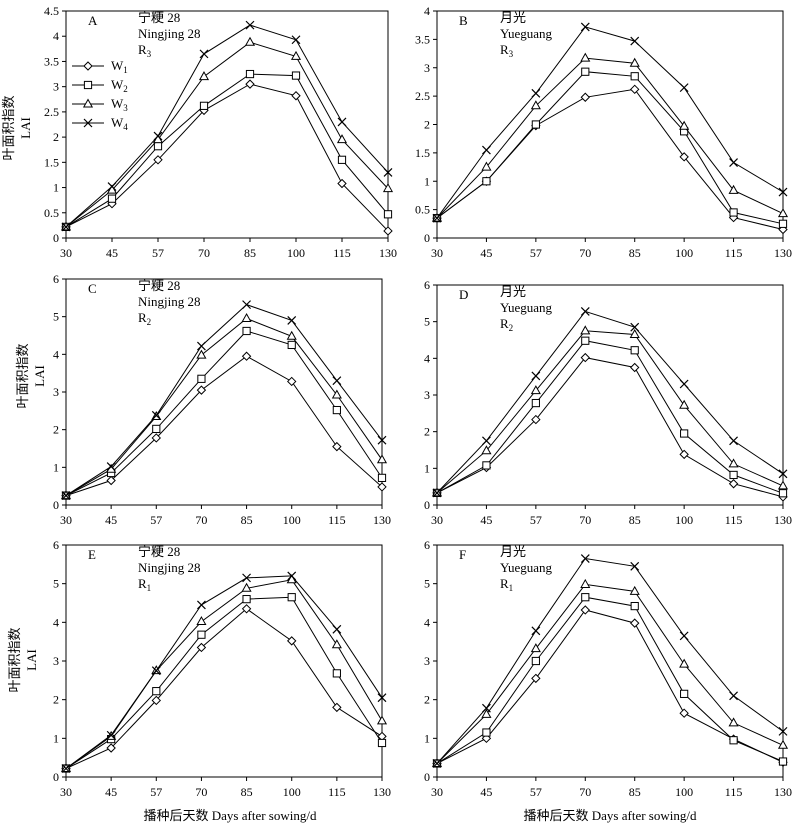 The width and height of the screenshot is (800, 828). Describe the element at coordinates (31, 660) in the screenshot. I see `ylabel-en: LAI` at that location.